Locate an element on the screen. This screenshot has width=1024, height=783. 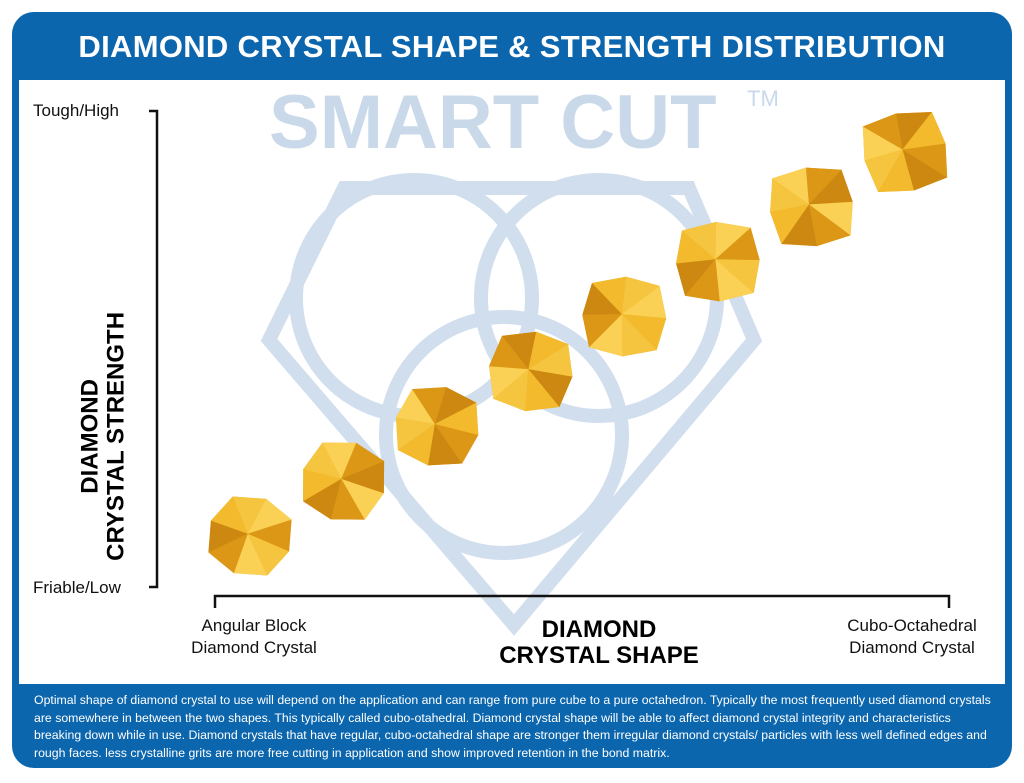
x-axis-line is located at coordinates (582, 601).